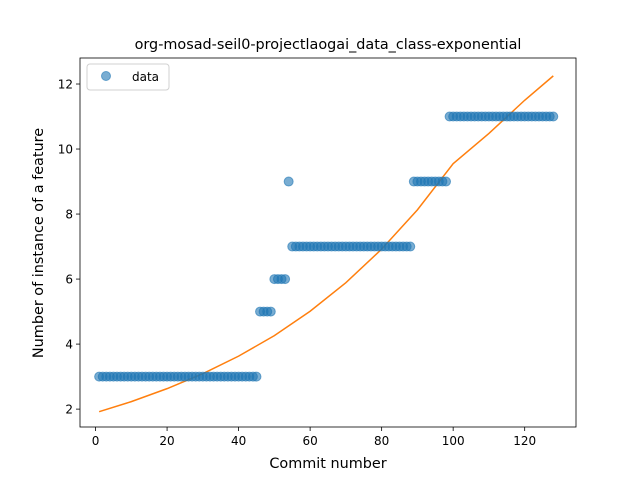 The width and height of the screenshot is (640, 484). I want to click on x-tick-label: 80, so click(381, 441).